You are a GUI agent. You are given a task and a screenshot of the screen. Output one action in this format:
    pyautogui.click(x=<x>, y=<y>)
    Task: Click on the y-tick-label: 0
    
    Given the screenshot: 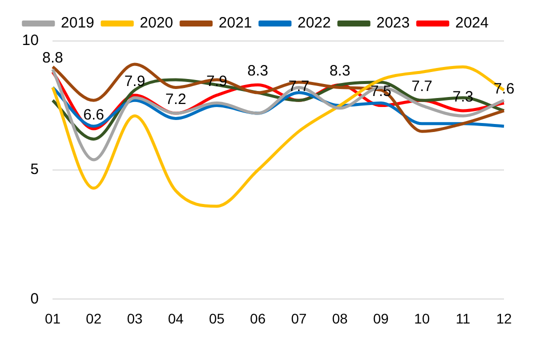 What is the action you would take?
    pyautogui.click(x=34, y=299)
    